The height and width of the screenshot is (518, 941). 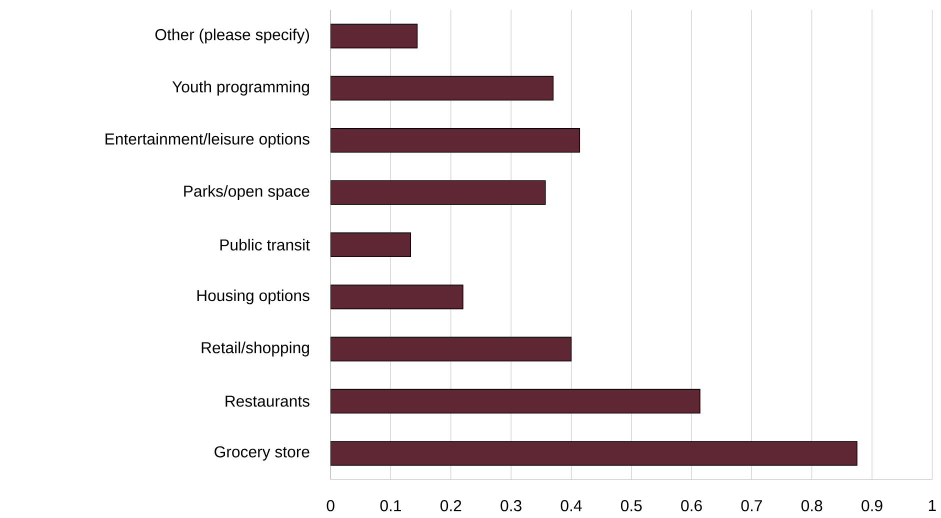 What do you see at coordinates (691, 506) in the screenshot?
I see `x-tick-label: 0.6` at bounding box center [691, 506].